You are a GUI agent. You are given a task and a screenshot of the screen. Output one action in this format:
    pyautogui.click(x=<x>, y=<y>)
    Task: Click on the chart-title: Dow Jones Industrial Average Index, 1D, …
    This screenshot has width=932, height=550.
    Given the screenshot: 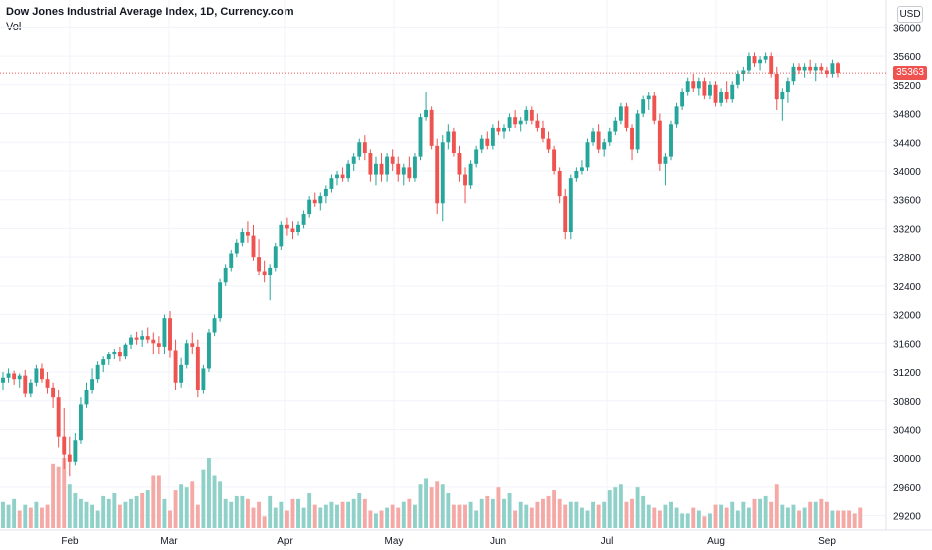 What is the action you would take?
    pyautogui.click(x=150, y=12)
    